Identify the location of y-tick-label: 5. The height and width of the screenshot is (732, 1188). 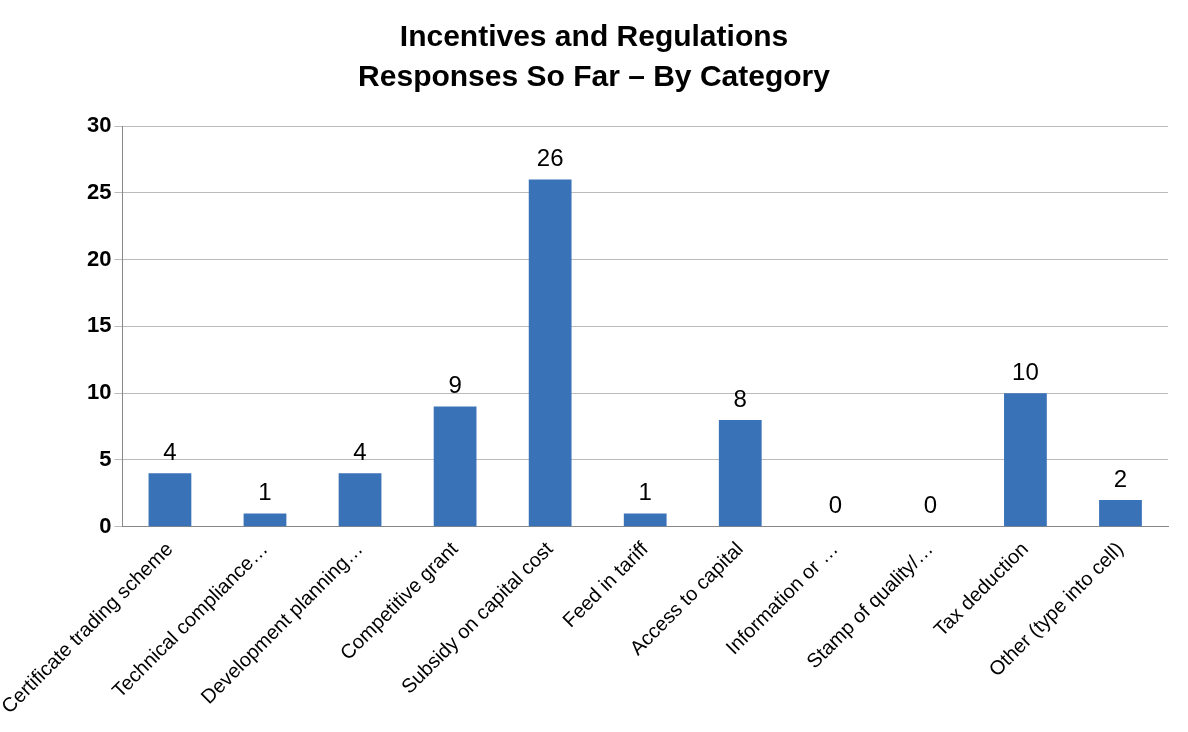
(105, 459).